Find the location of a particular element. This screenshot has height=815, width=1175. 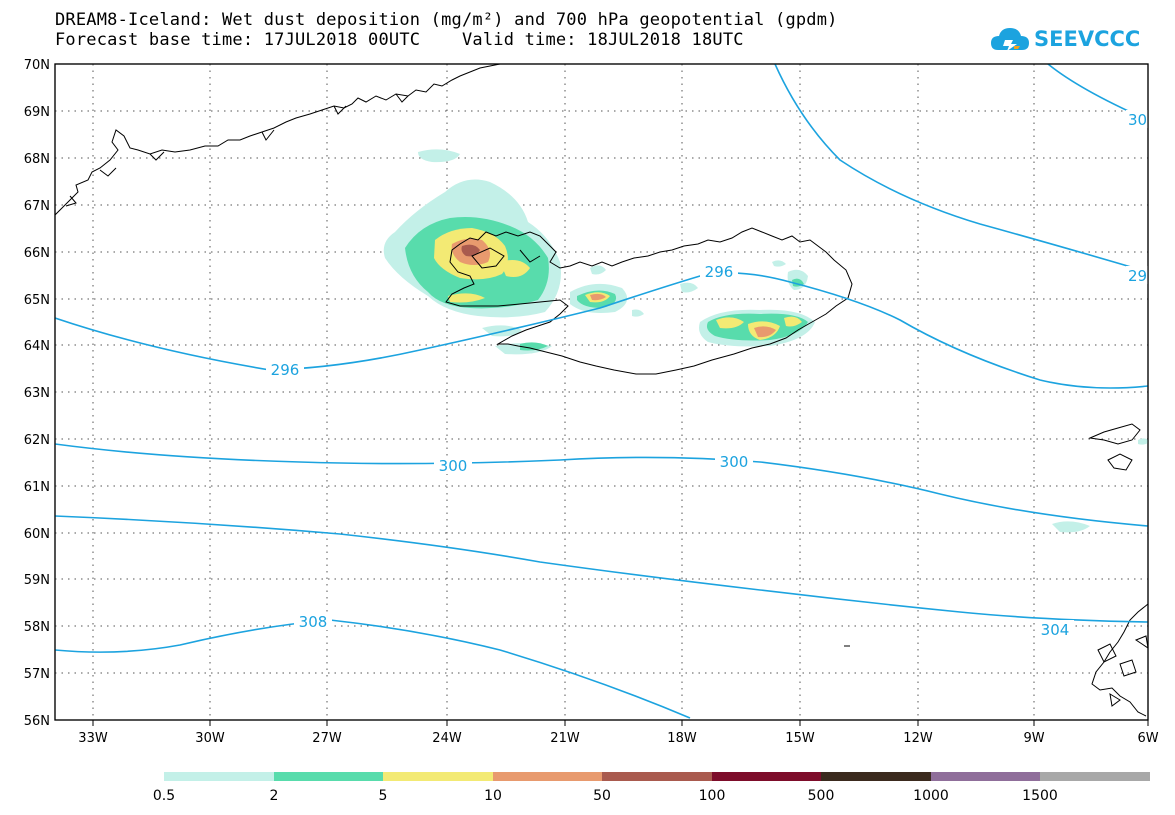

lon-label: 21W is located at coordinates (565, 738).